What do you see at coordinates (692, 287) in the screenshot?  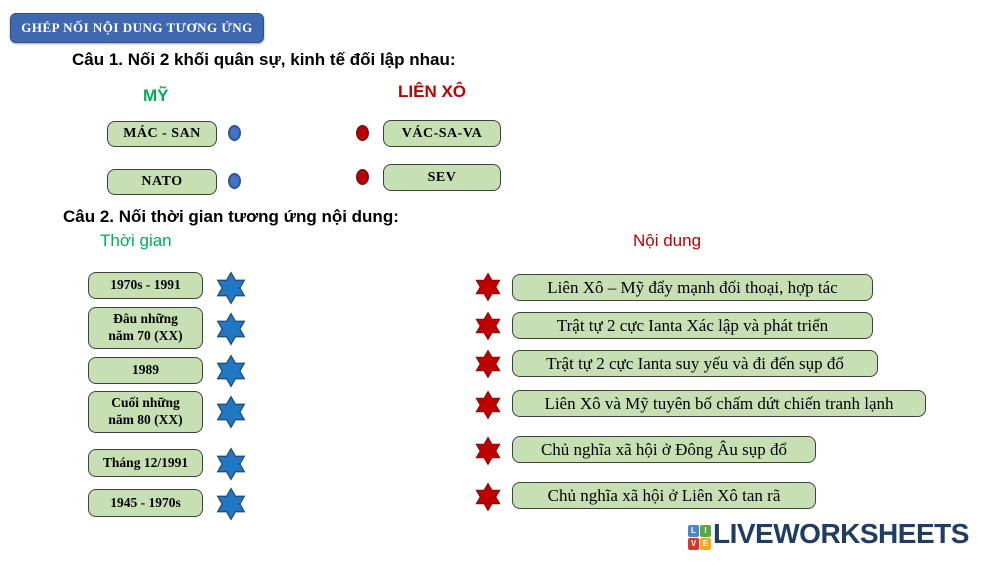 I see `content-box: Liên Xô – Mỹ đẩy mạnh đối thoại, hợp tác` at bounding box center [692, 287].